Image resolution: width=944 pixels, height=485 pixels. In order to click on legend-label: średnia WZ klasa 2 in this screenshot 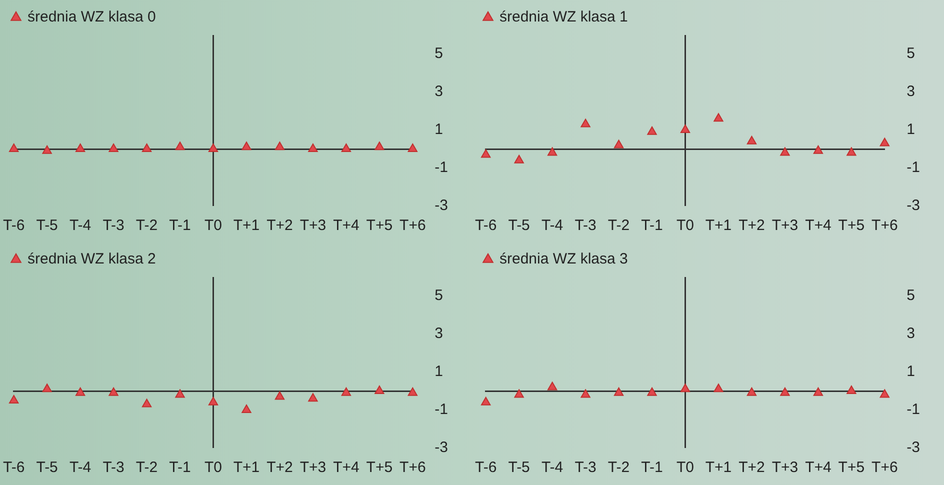, I will do `click(92, 259)`.